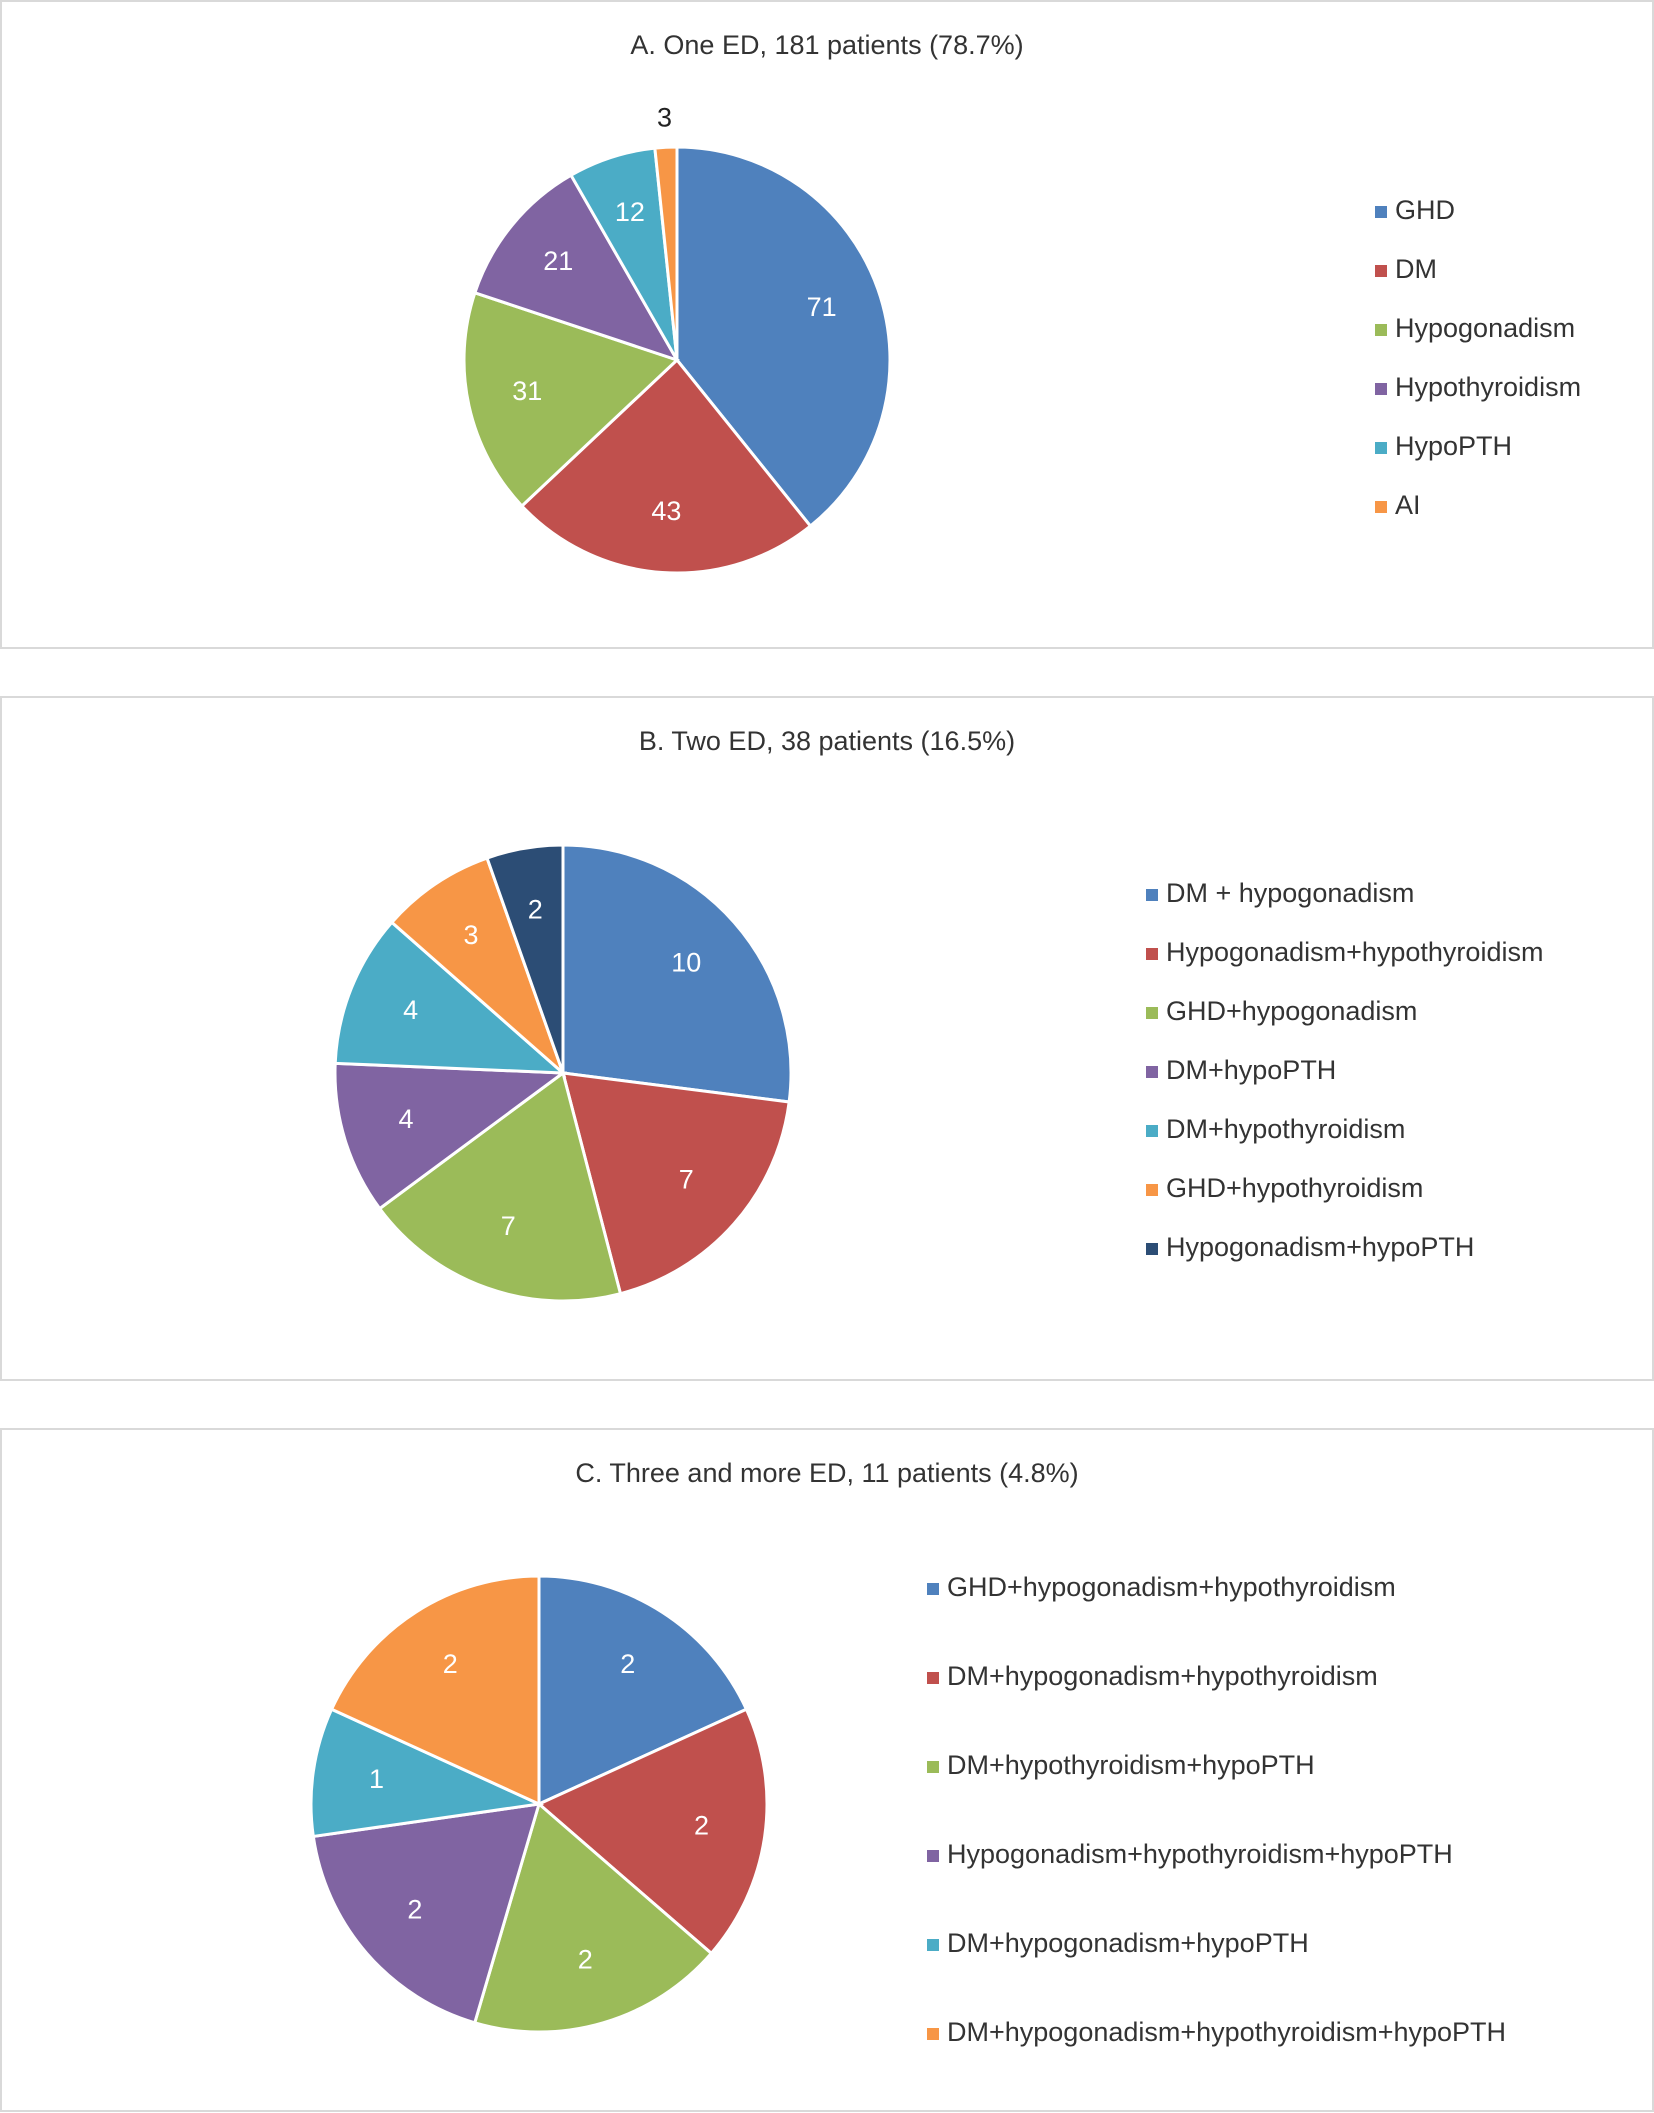 The width and height of the screenshot is (1654, 2113). I want to click on legend-label: GHD, so click(1425, 210).